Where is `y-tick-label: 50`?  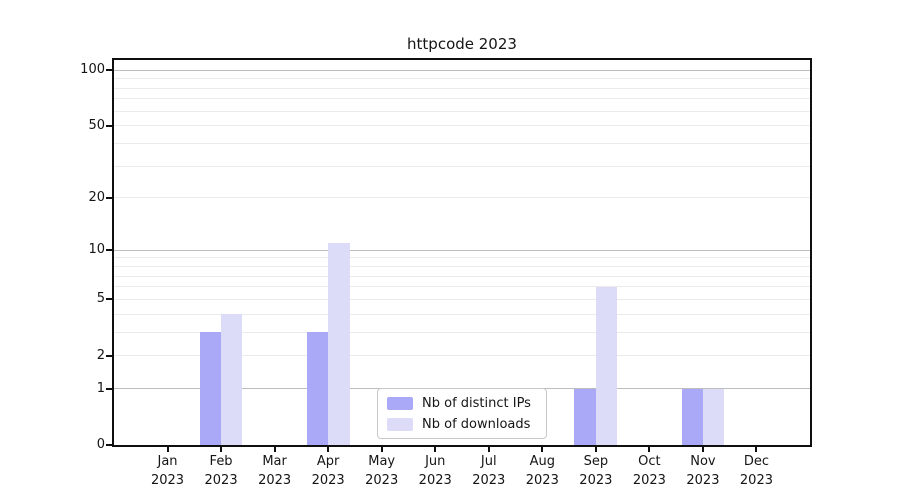
y-tick-label: 50 is located at coordinates (96, 125).